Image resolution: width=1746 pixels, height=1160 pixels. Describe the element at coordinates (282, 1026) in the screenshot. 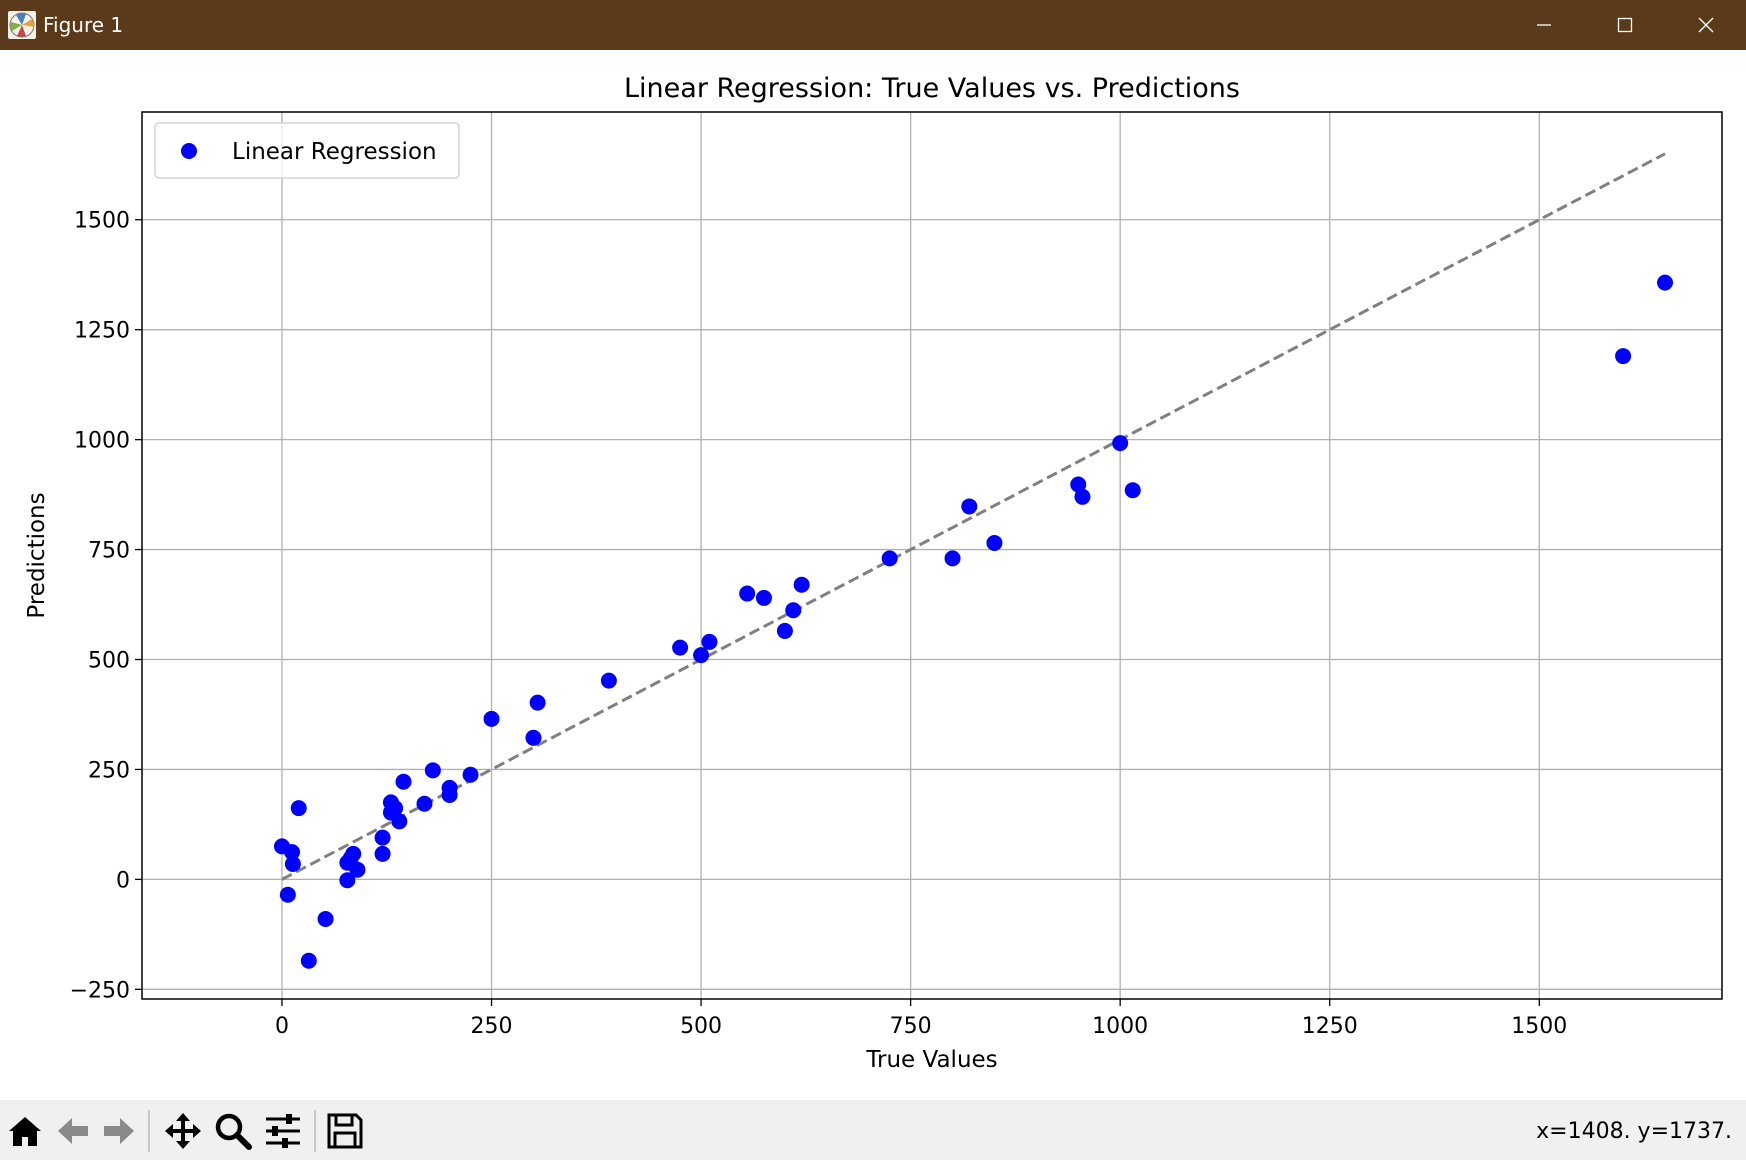

I see `x-tick-label: 0` at that location.